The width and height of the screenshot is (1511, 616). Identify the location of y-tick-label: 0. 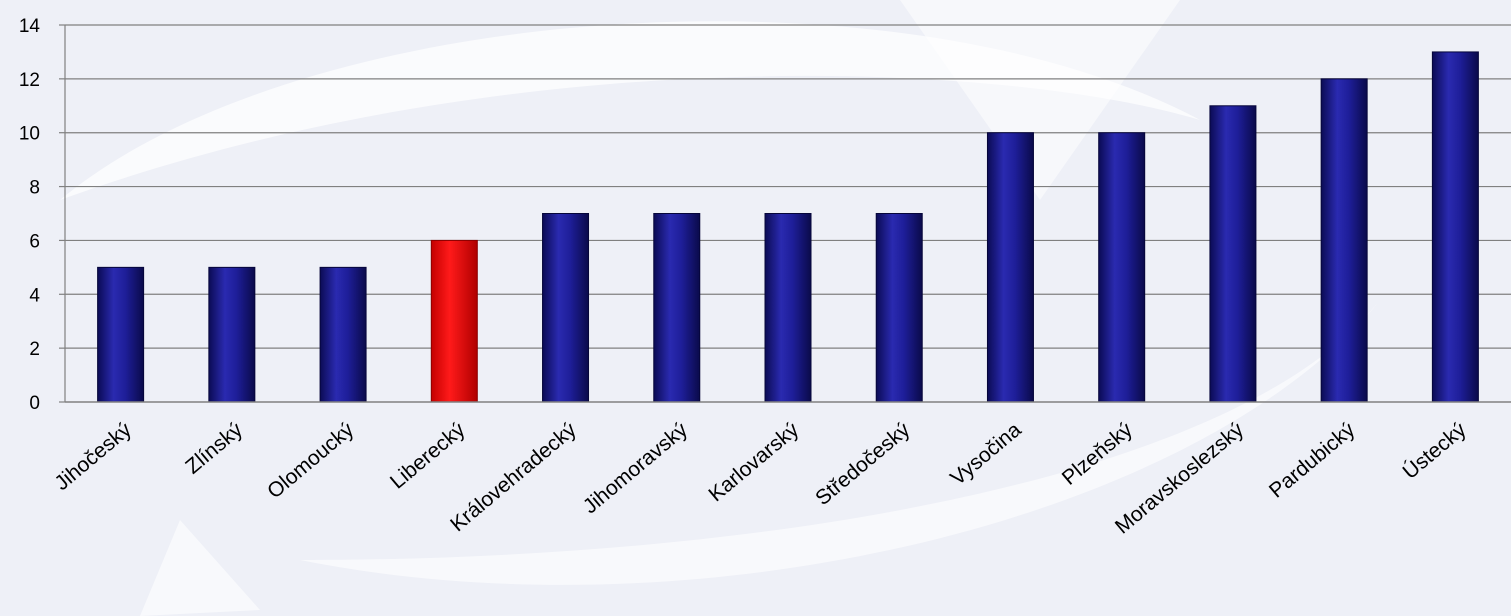
(34, 403).